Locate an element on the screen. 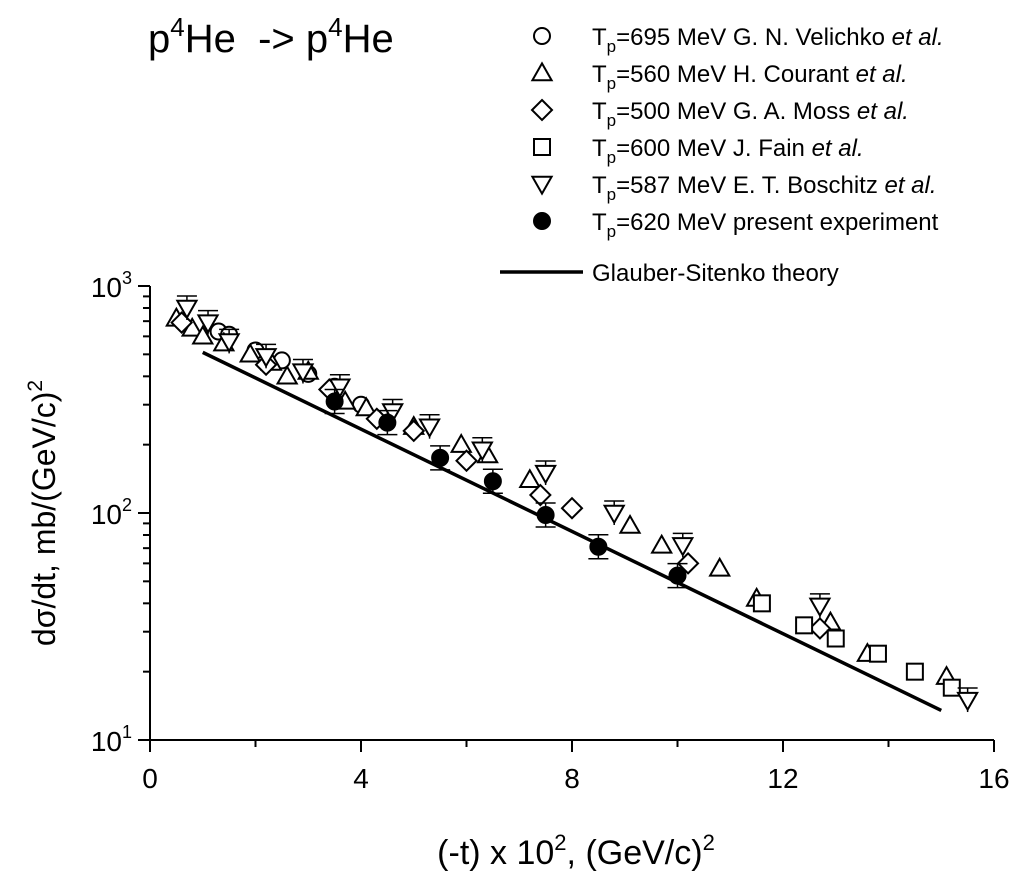 Image resolution: width=1029 pixels, height=877 pixels. x-ticks: 0 4 8 12 16 is located at coordinates (576, 767).